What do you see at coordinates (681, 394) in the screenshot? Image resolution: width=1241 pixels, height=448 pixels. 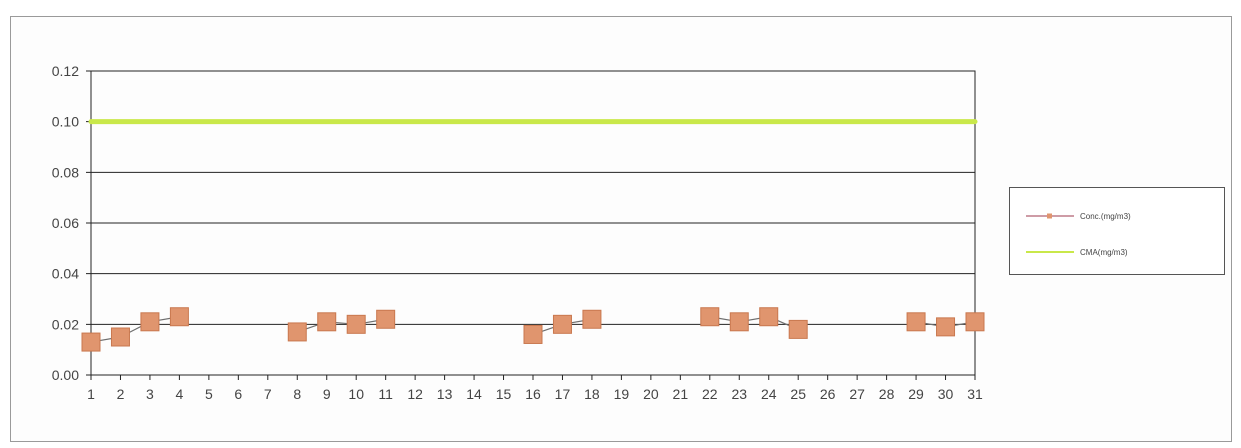 I see `x-tick-label: 21` at bounding box center [681, 394].